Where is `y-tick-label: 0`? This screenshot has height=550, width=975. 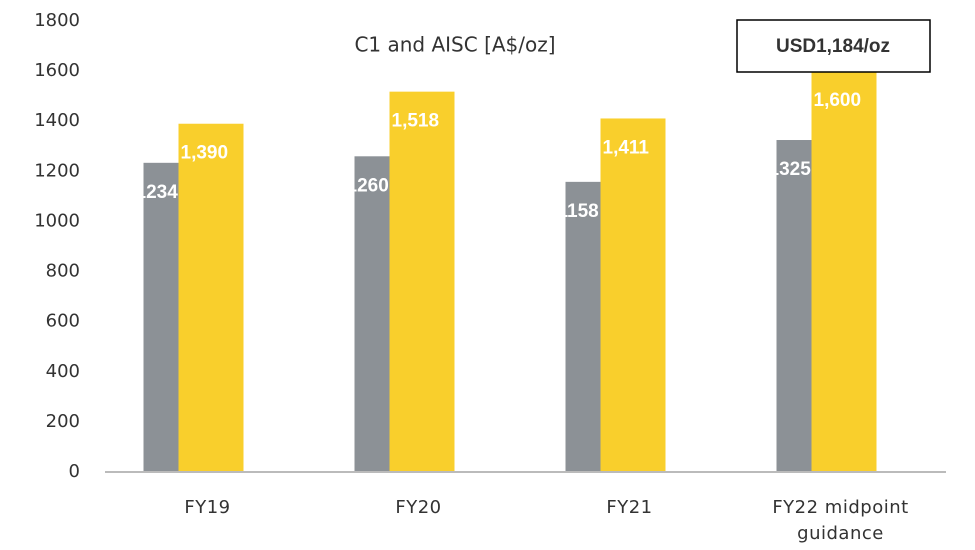 y-tick-label: 0 is located at coordinates (74, 471).